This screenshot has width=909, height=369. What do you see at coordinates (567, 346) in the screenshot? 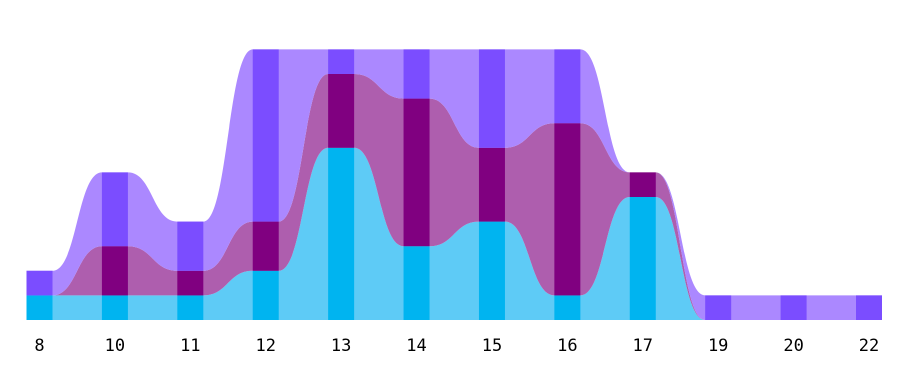
I see `x-tick-label: 16` at bounding box center [567, 346].